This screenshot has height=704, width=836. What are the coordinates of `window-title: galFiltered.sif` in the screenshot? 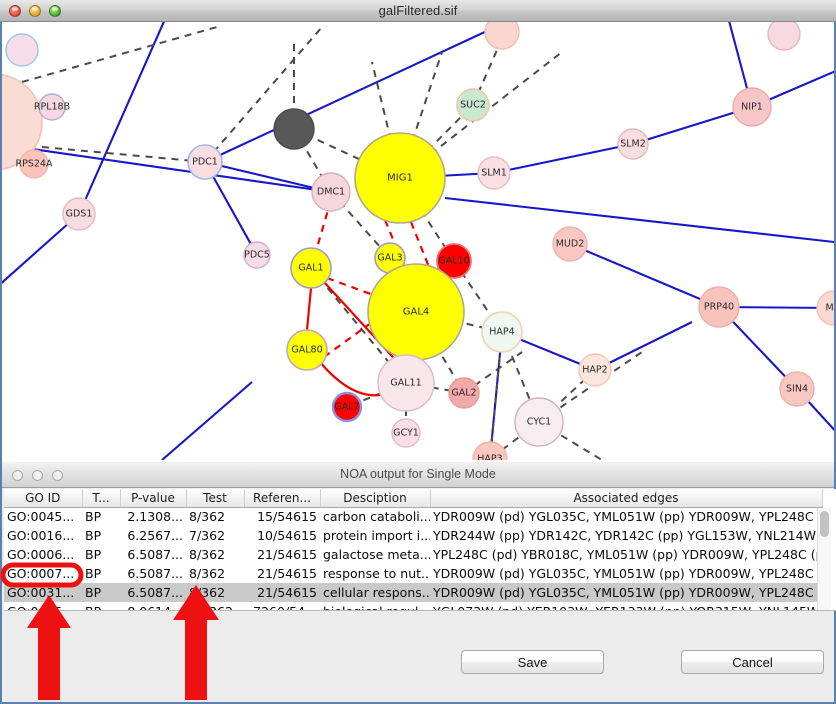 It's located at (418, 10).